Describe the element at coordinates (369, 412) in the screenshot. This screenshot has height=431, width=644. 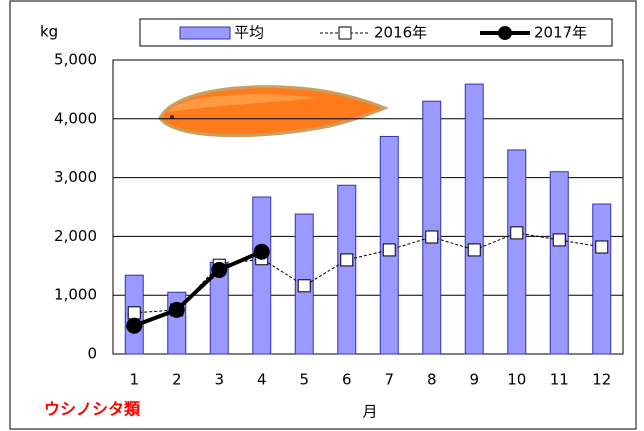
I see `x-axis-label: 月` at that location.